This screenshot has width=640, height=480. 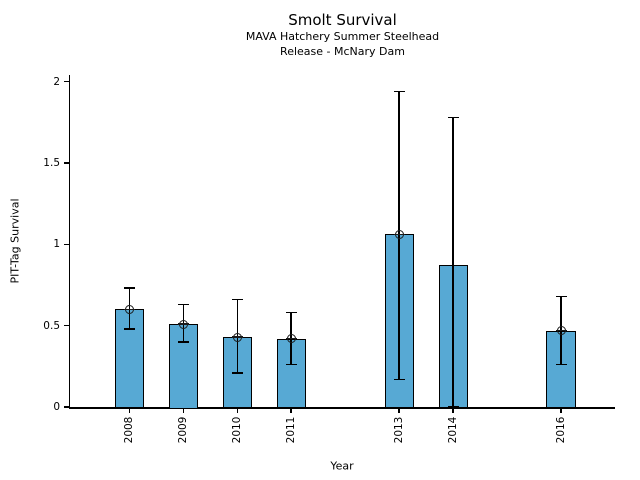 What do you see at coordinates (453, 262) in the screenshot?
I see `error-bar-2014` at bounding box center [453, 262].